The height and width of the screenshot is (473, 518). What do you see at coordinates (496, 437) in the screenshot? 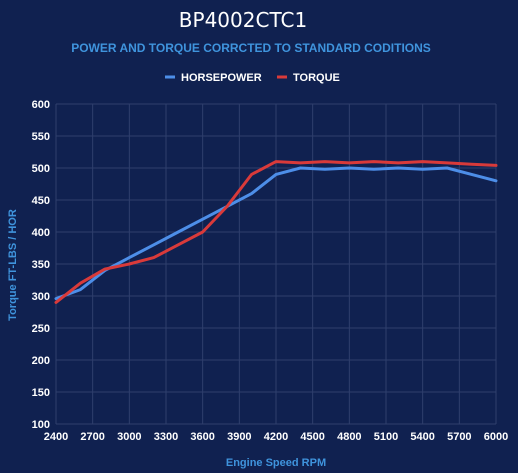
I see `x-tick-label: 6000` at bounding box center [496, 437].